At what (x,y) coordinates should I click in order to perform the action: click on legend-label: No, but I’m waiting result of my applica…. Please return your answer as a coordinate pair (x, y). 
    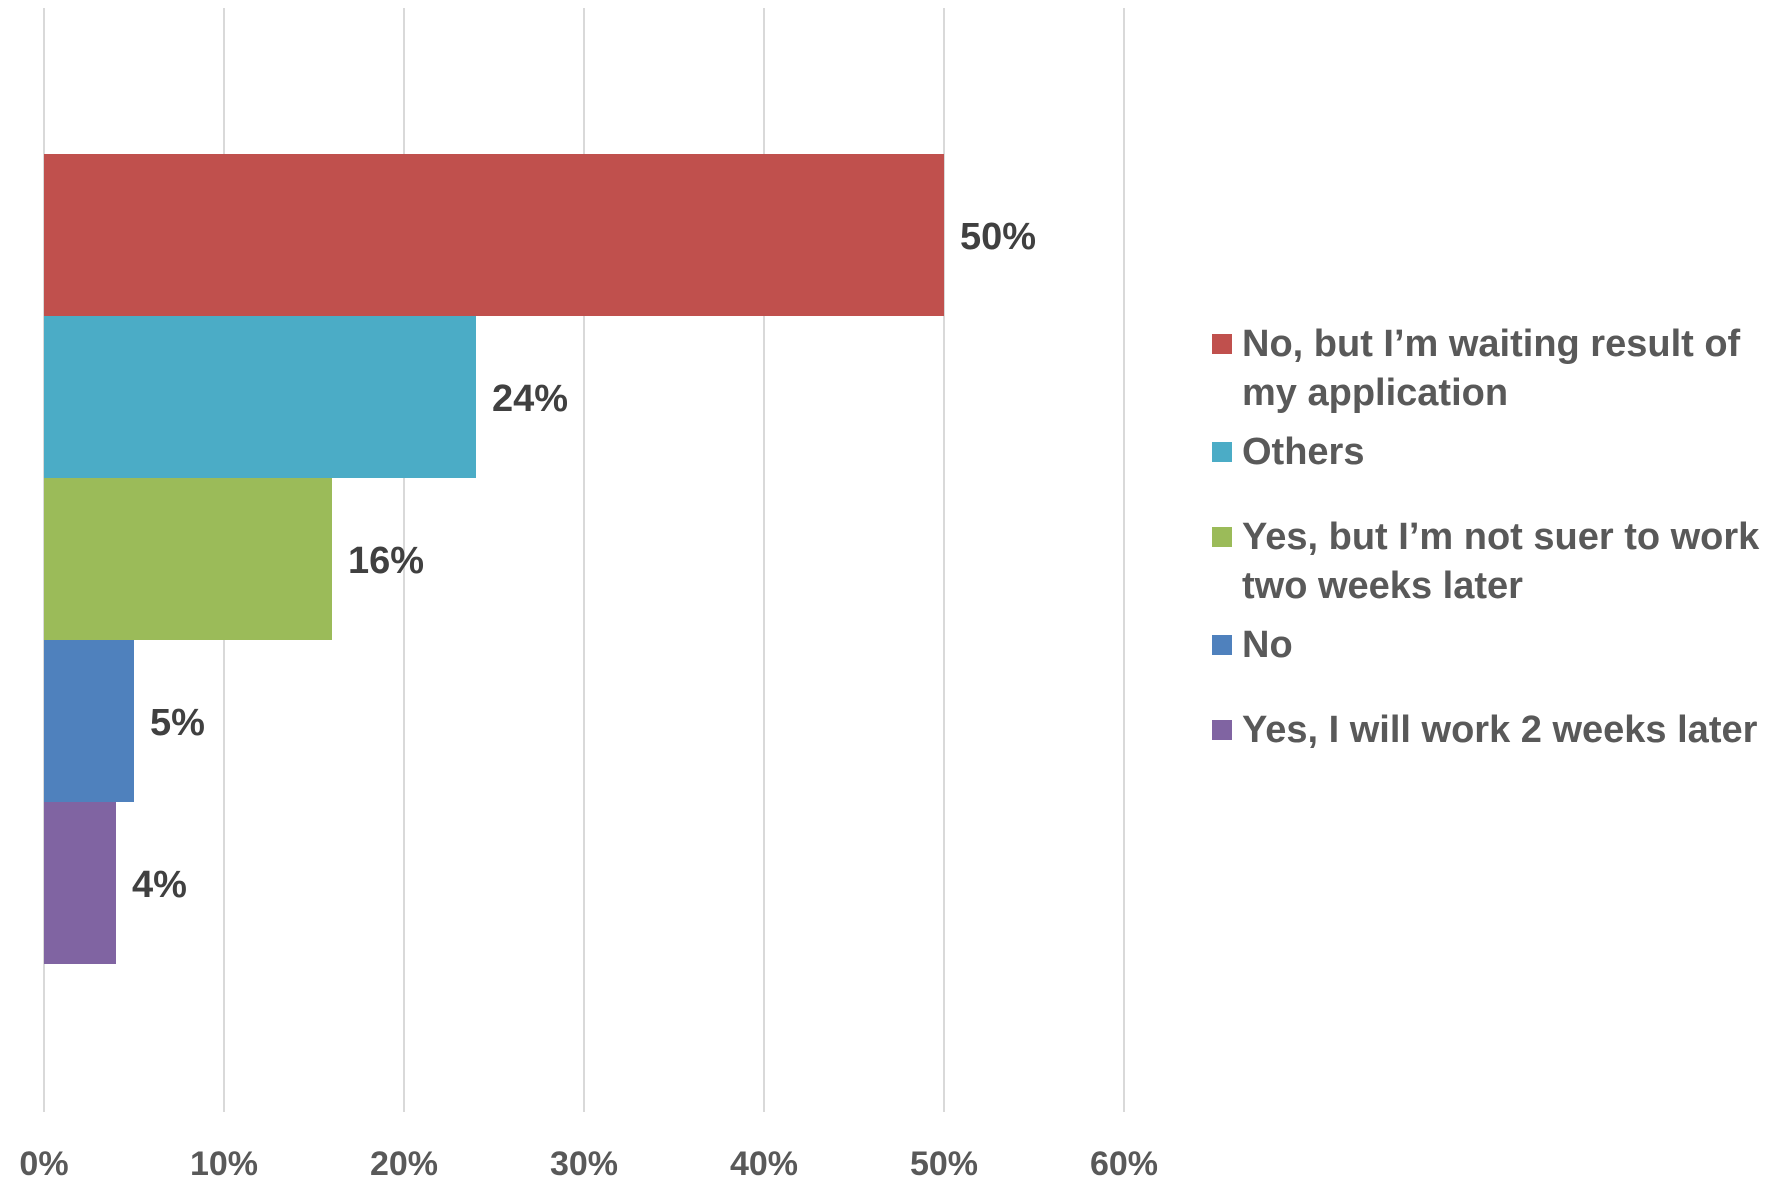
    Looking at the image, I should click on (1491, 368).